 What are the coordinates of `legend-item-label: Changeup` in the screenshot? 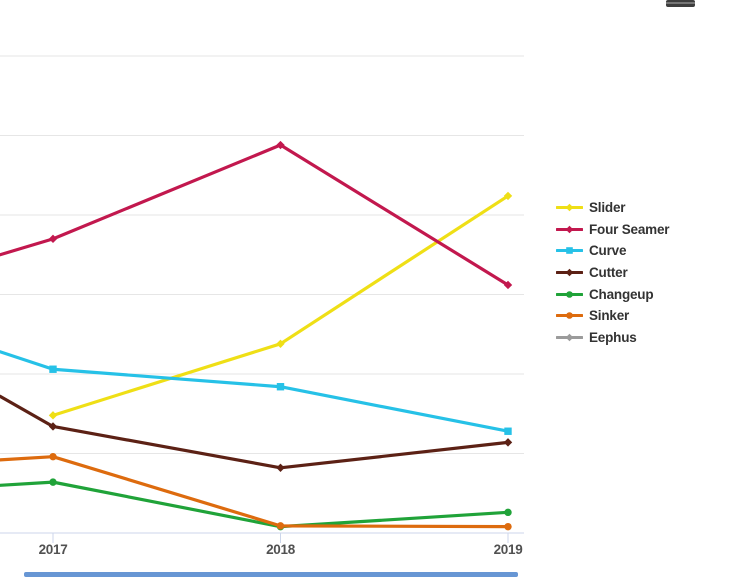 It's located at (621, 294).